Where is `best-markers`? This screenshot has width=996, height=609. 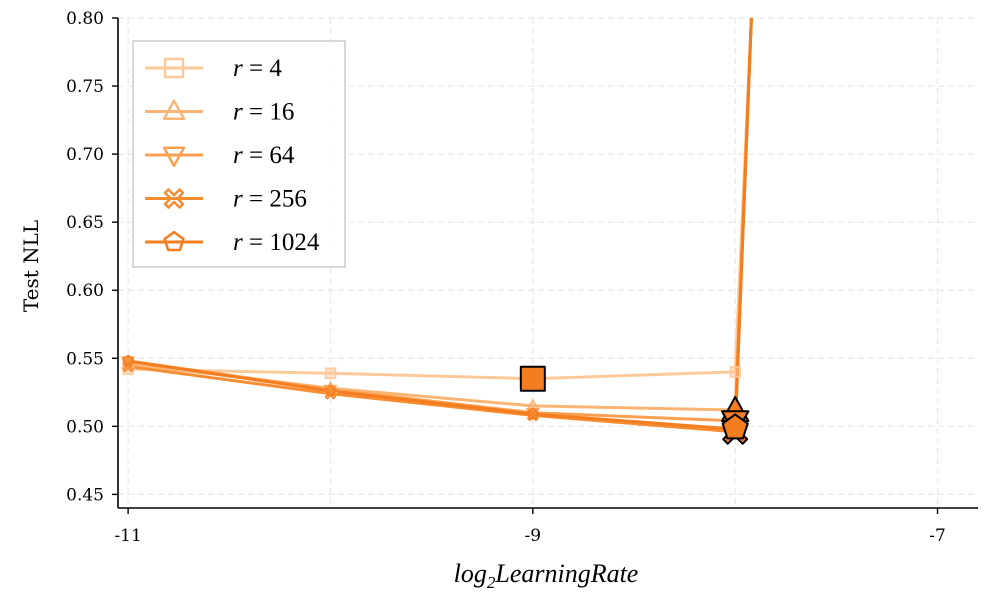
best-markers is located at coordinates (634, 405).